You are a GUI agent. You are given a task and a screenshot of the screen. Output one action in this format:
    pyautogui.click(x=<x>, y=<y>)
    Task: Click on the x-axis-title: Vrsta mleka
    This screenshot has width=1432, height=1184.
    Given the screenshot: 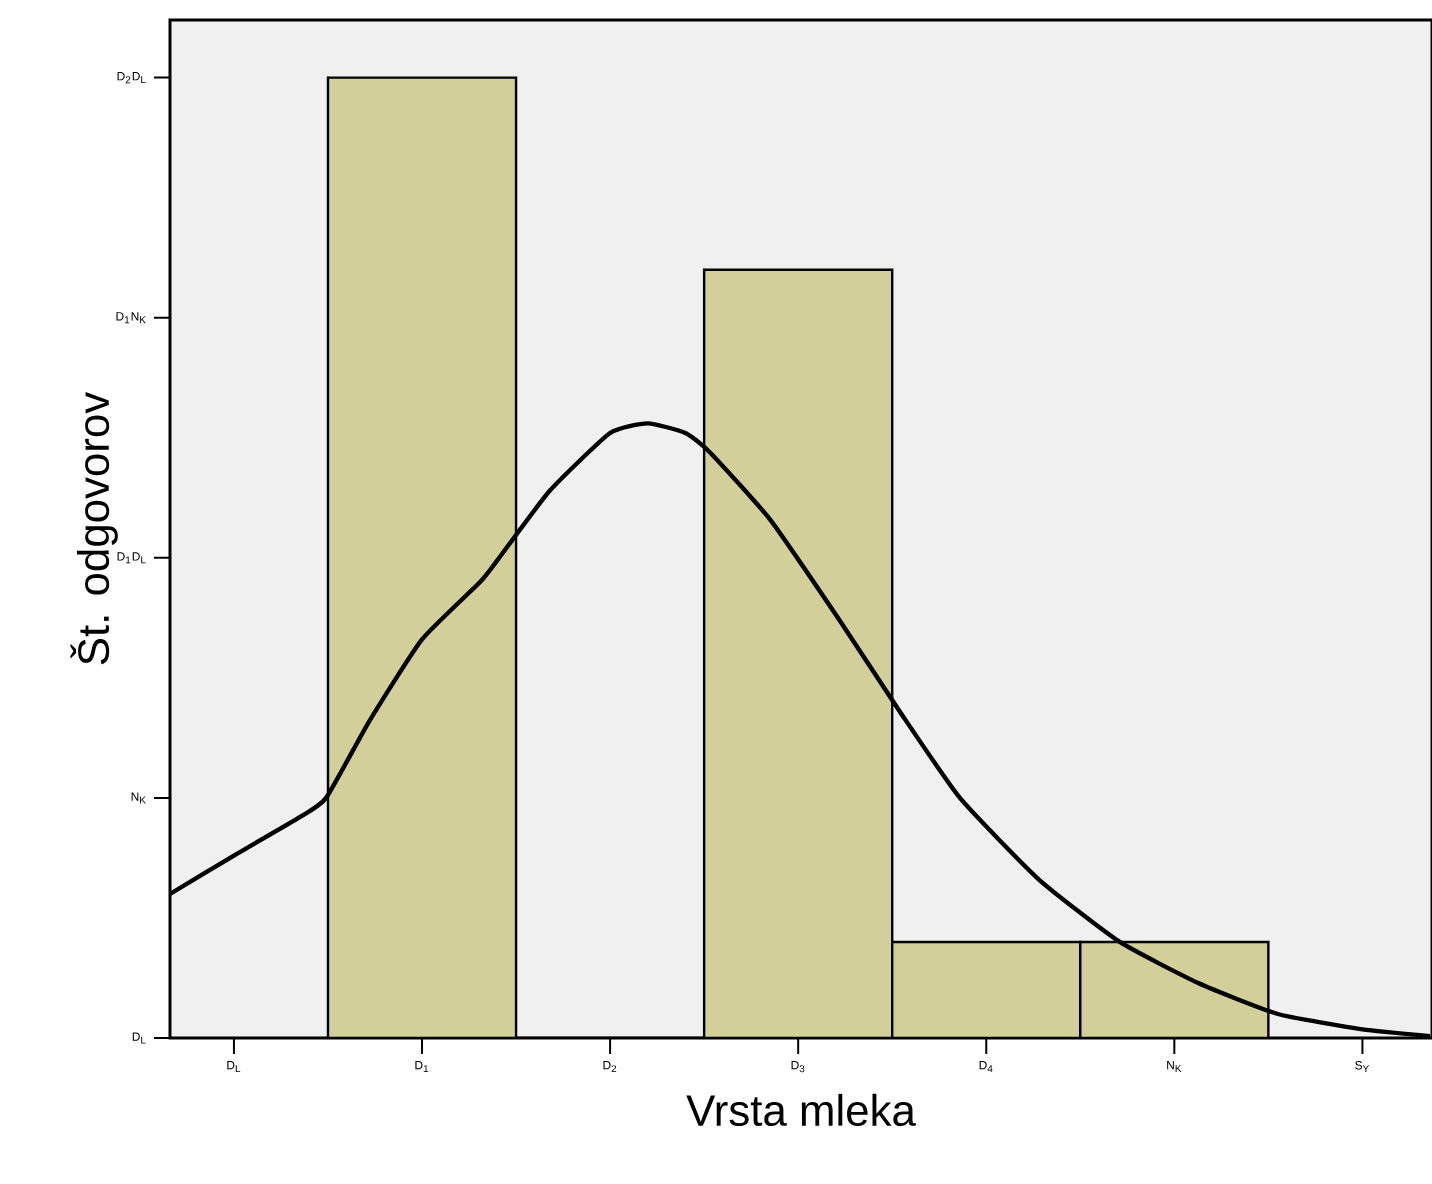 What is the action you would take?
    pyautogui.click(x=801, y=1110)
    